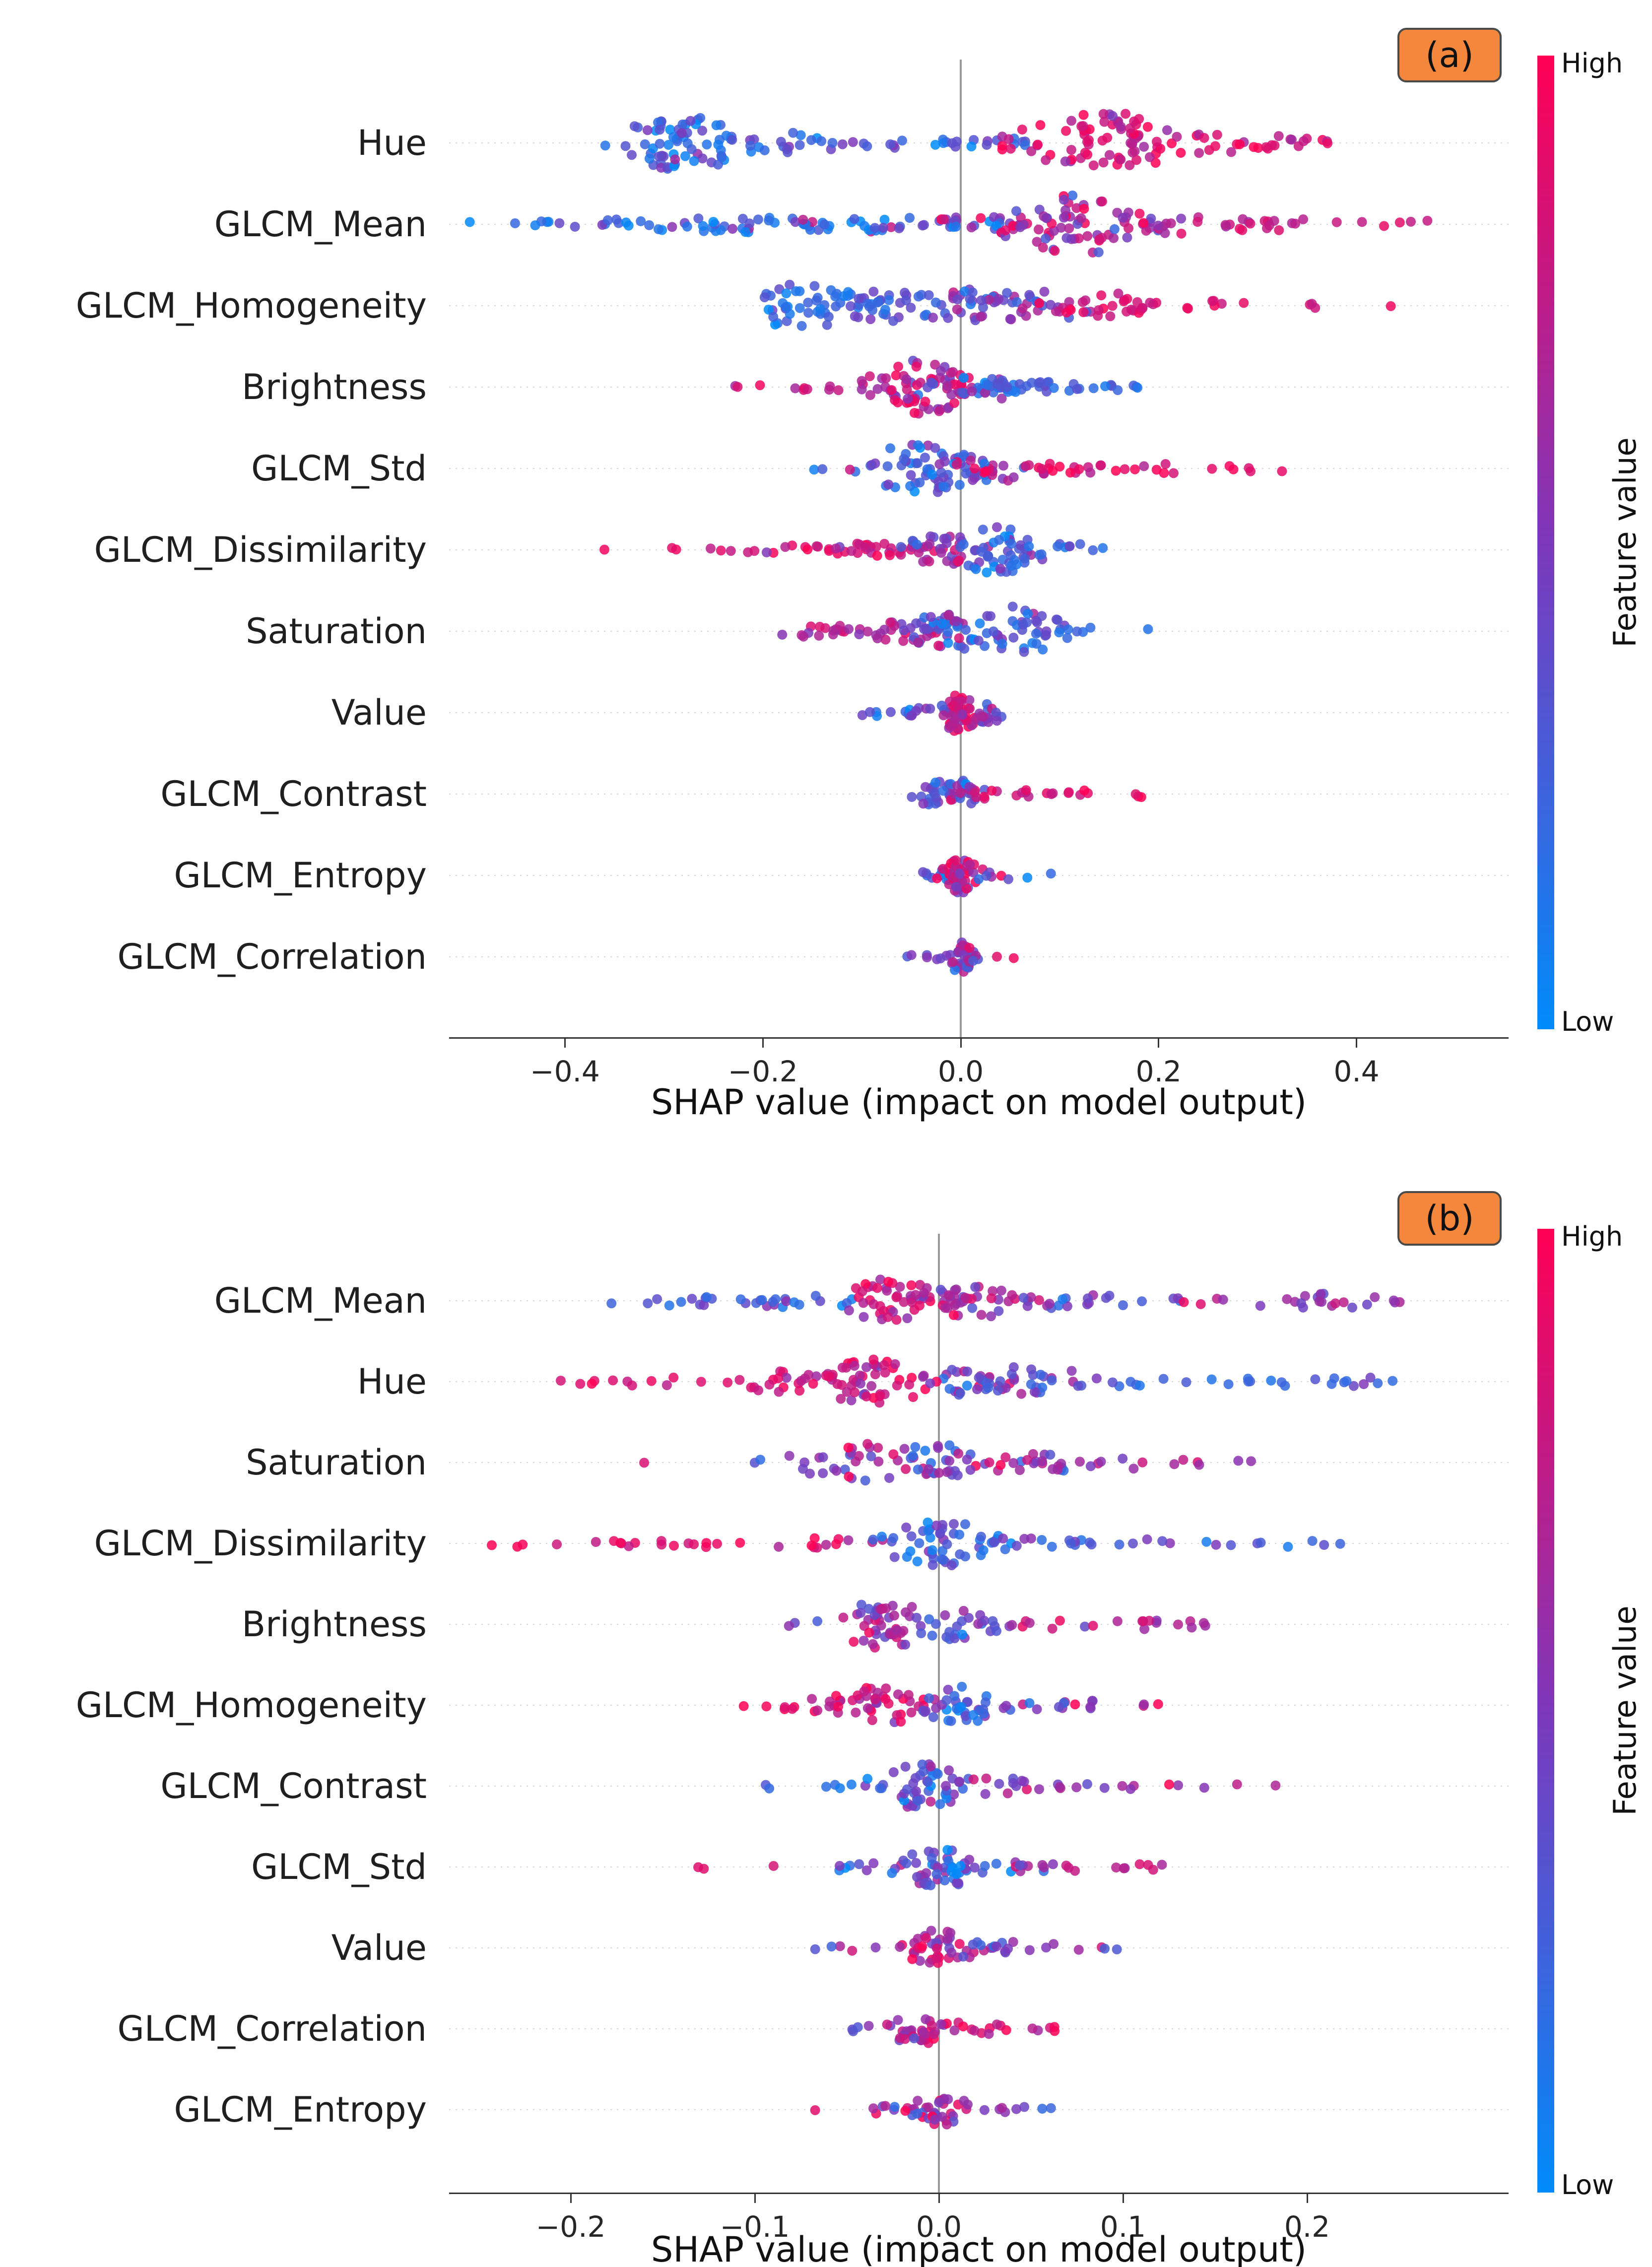  Describe the element at coordinates (320, 1300) in the screenshot. I see `feature-label: GLCM_Mean` at that location.